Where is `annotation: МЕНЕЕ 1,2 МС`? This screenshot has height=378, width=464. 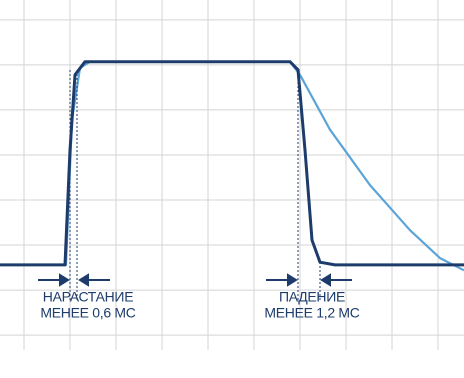
annotation: МЕНЕЕ 1,2 МС is located at coordinates (311, 313).